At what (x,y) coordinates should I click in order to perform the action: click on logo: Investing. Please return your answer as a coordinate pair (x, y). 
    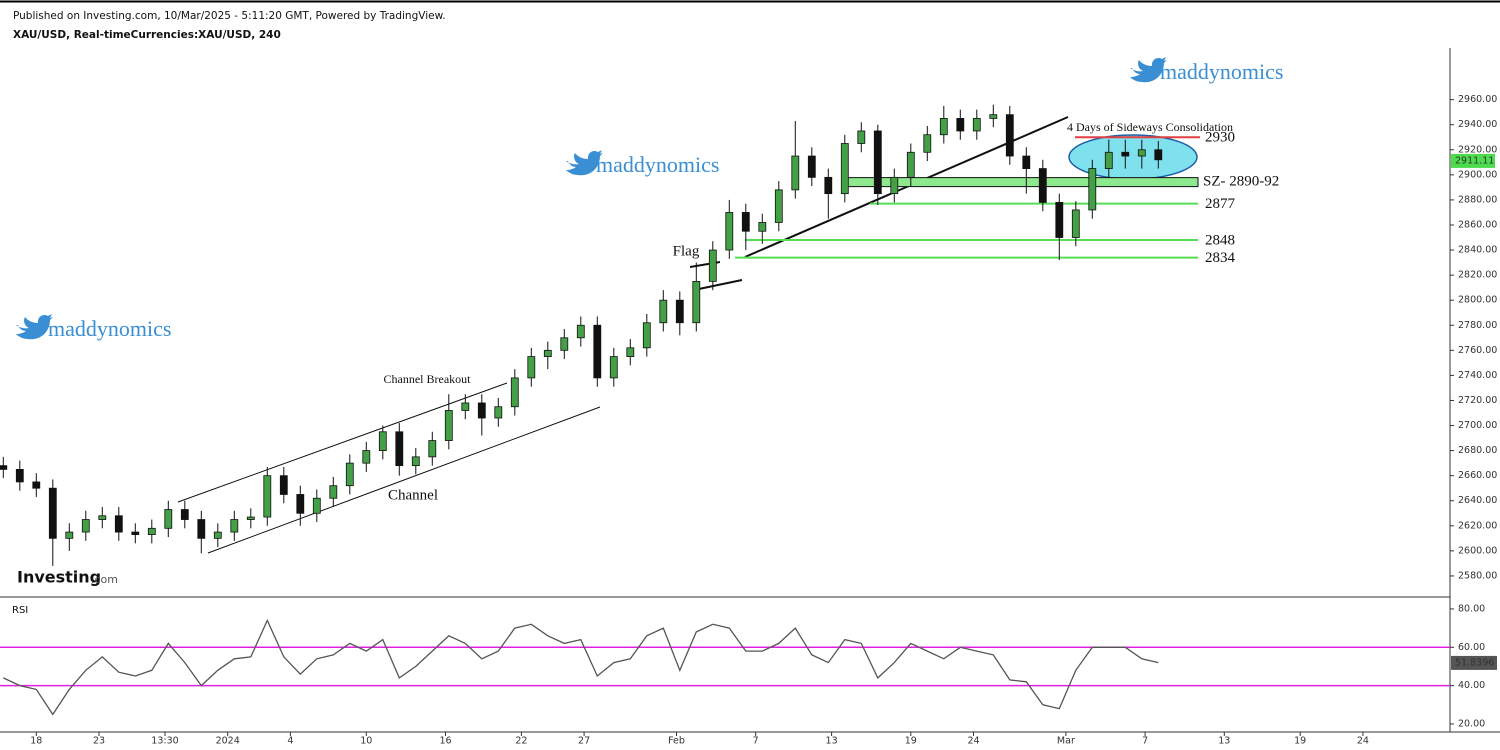
    Looking at the image, I should click on (59, 577).